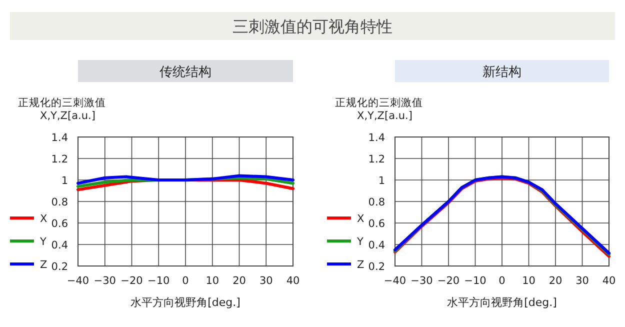  I want to click on text: 三刺激值的可视角特性, so click(312, 26).